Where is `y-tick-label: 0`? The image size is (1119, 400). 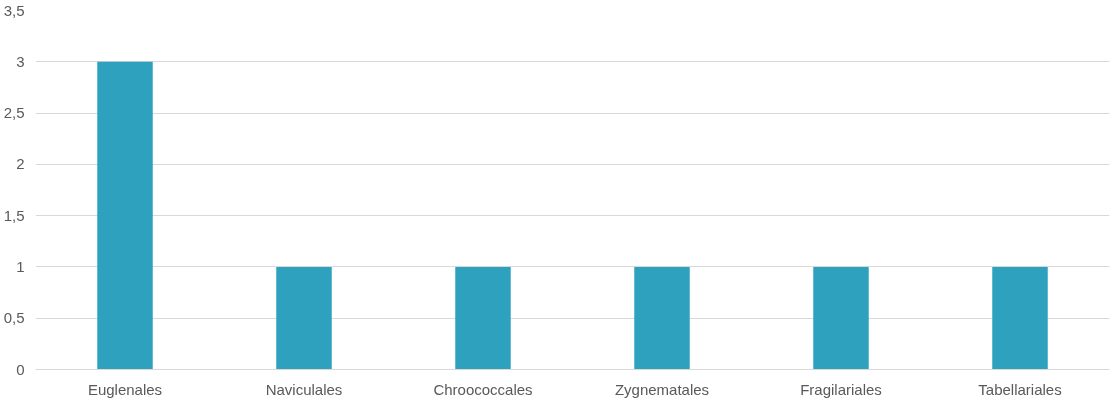 y-tick-label: 0 is located at coordinates (20, 369).